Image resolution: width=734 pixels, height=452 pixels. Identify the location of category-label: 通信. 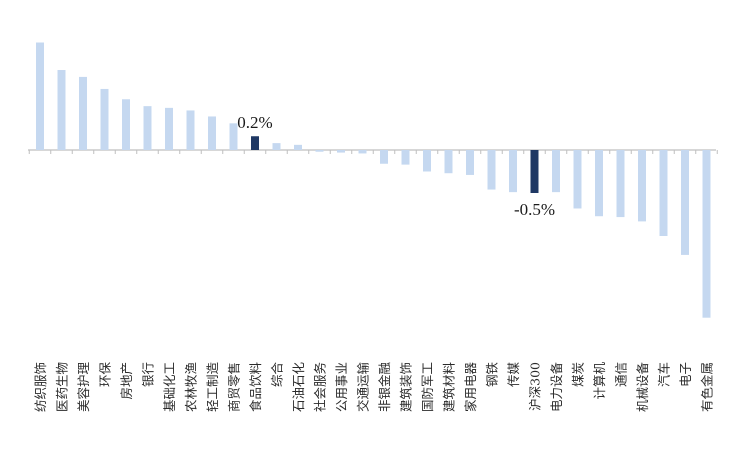
(621, 374).